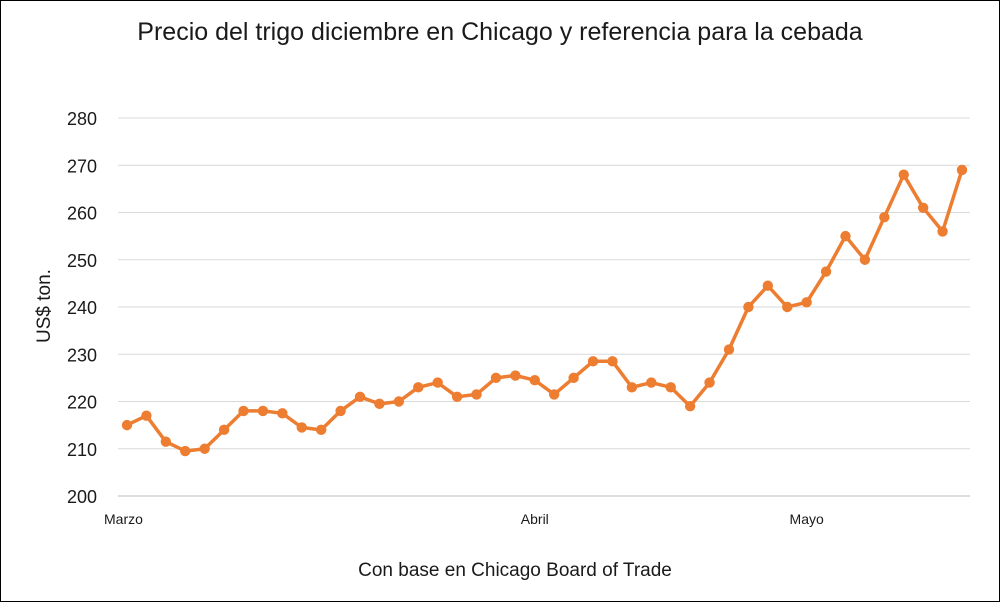  Describe the element at coordinates (82, 214) in the screenshot. I see `y-tick-label: 260` at that location.